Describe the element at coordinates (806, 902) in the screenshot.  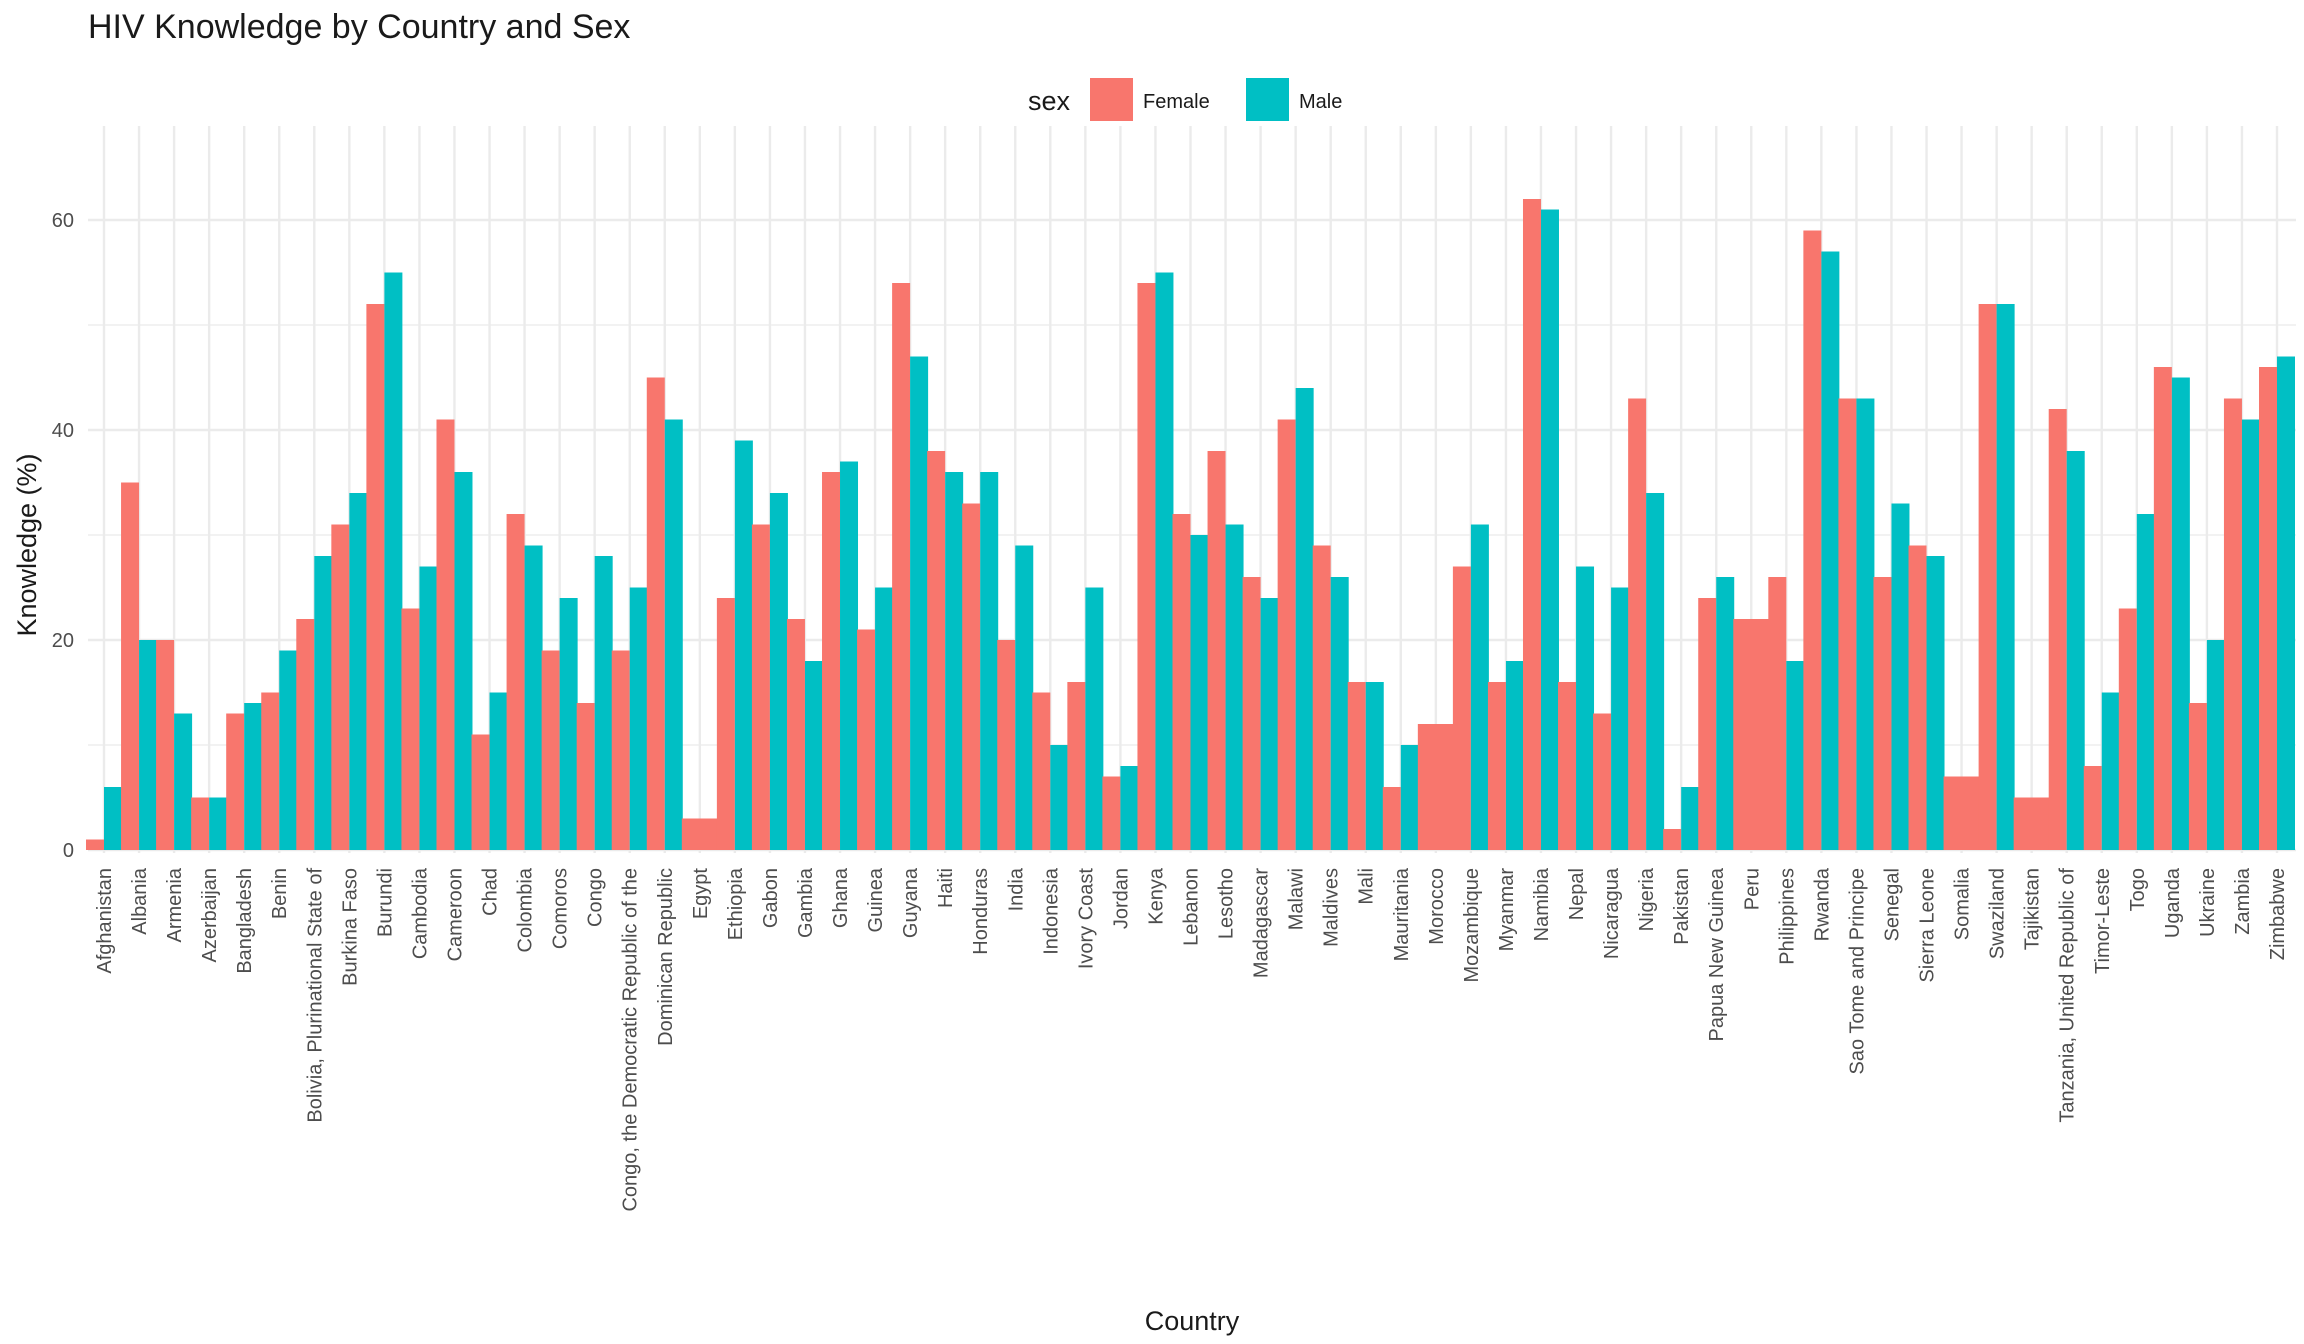
I see `x-tick-label: Gambia` at that location.